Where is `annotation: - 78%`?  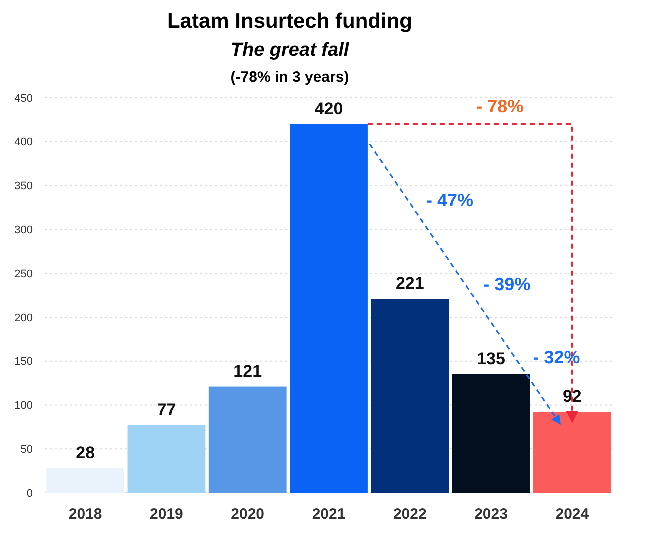
annotation: - 78% is located at coordinates (500, 106).